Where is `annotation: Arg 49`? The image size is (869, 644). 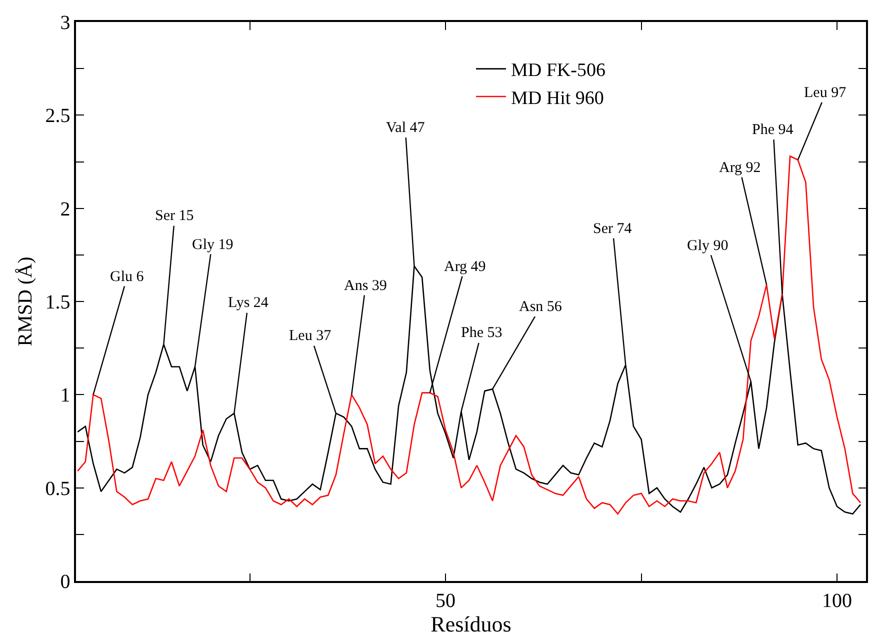
annotation: Arg 49 is located at coordinates (465, 267).